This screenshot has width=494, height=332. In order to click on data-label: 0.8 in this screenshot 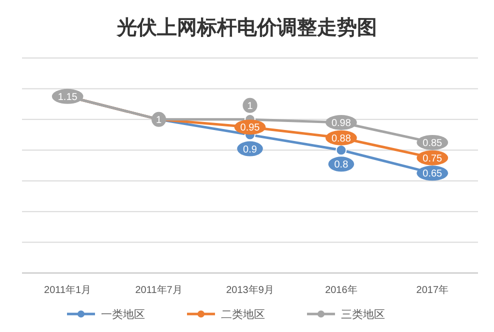, I will do `click(341, 165)`.